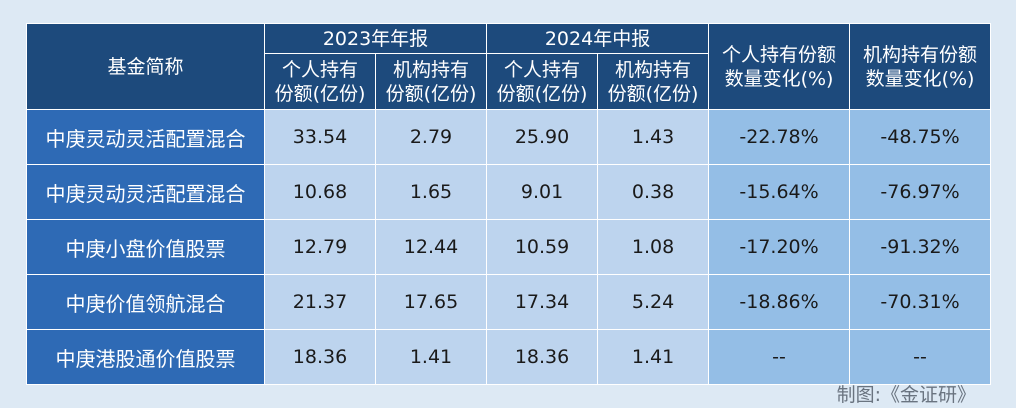  What do you see at coordinates (431, 357) in the screenshot?
I see `institution-share-2023-cell: 1.41` at bounding box center [431, 357].